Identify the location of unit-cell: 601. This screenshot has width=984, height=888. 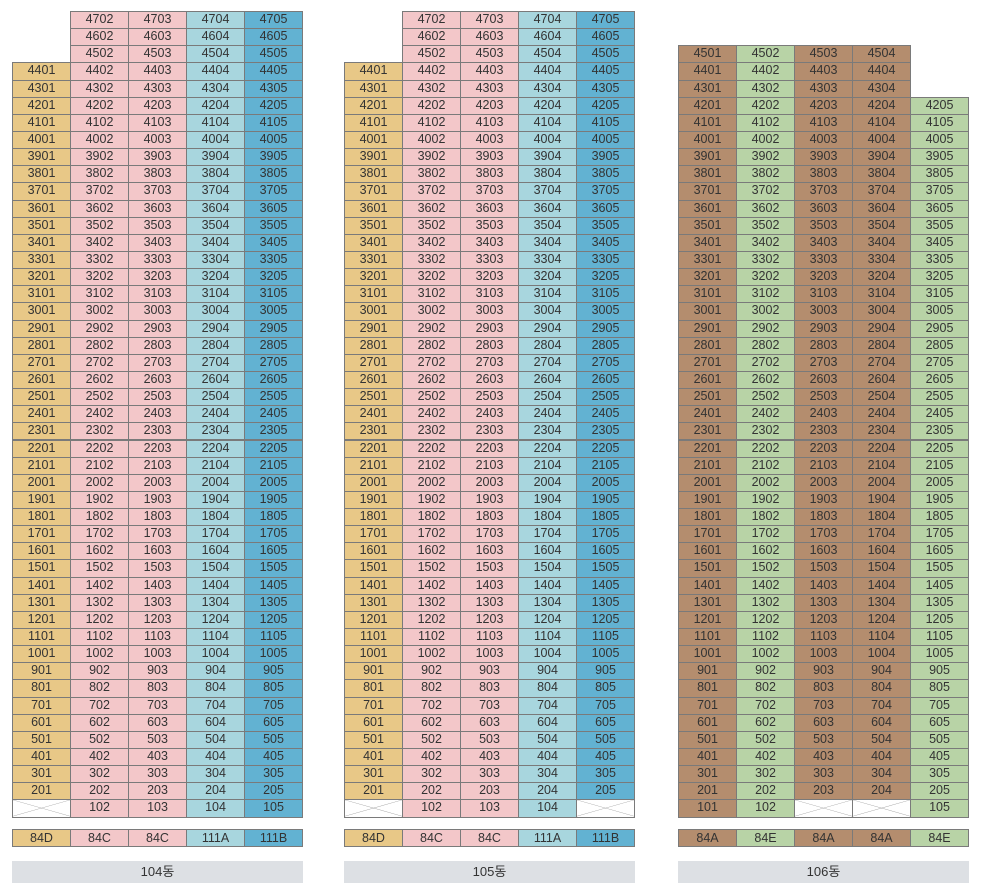
(707, 722).